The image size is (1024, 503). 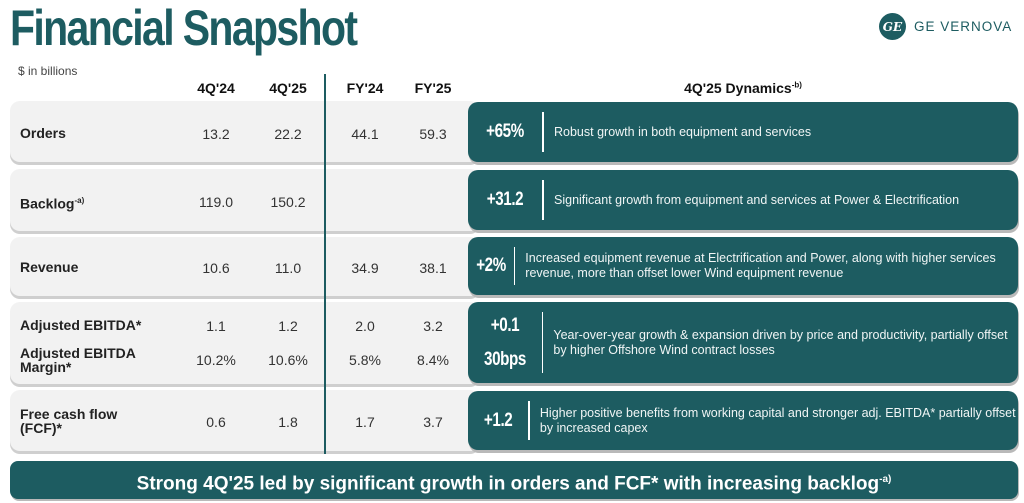 I want to click on column-header-fy25: FY'25, so click(x=433, y=88).